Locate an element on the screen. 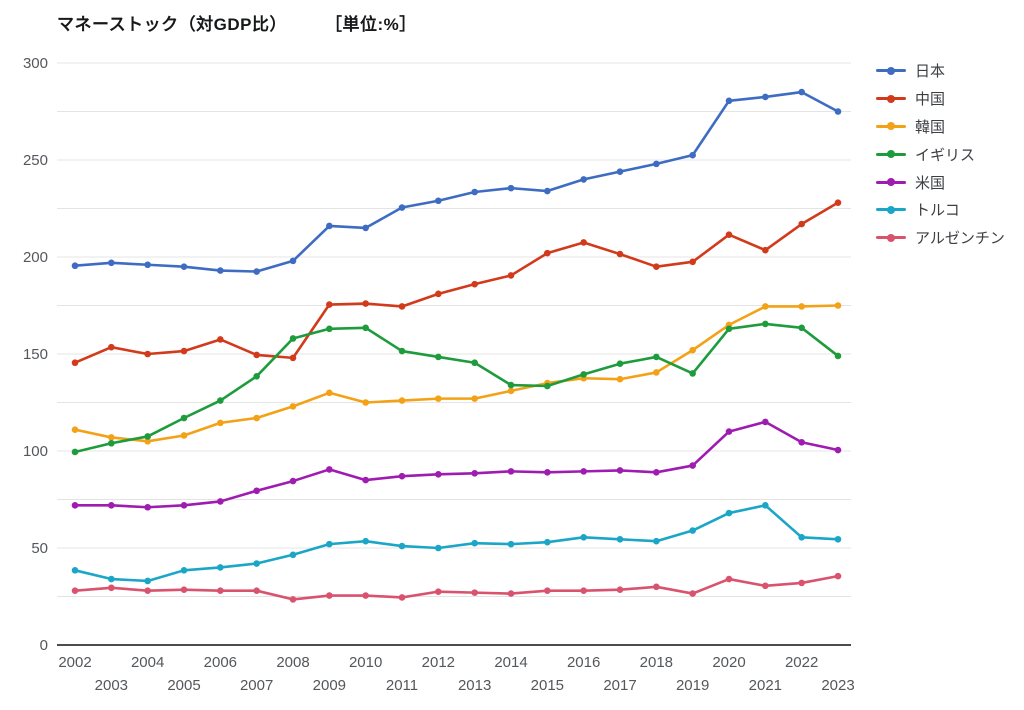  series-point-japan-2014 is located at coordinates (511, 188).